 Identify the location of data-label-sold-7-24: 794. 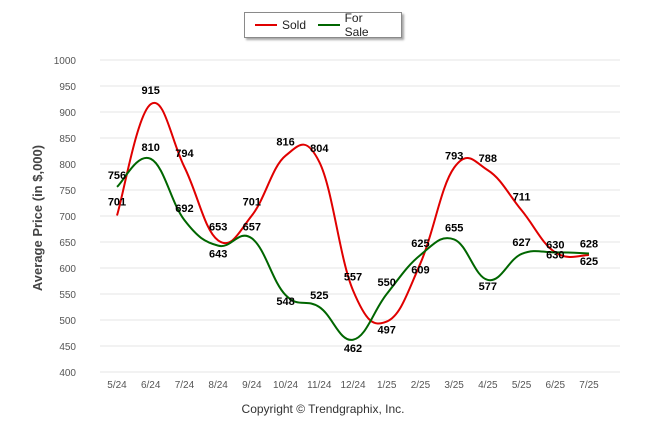
(184, 154).